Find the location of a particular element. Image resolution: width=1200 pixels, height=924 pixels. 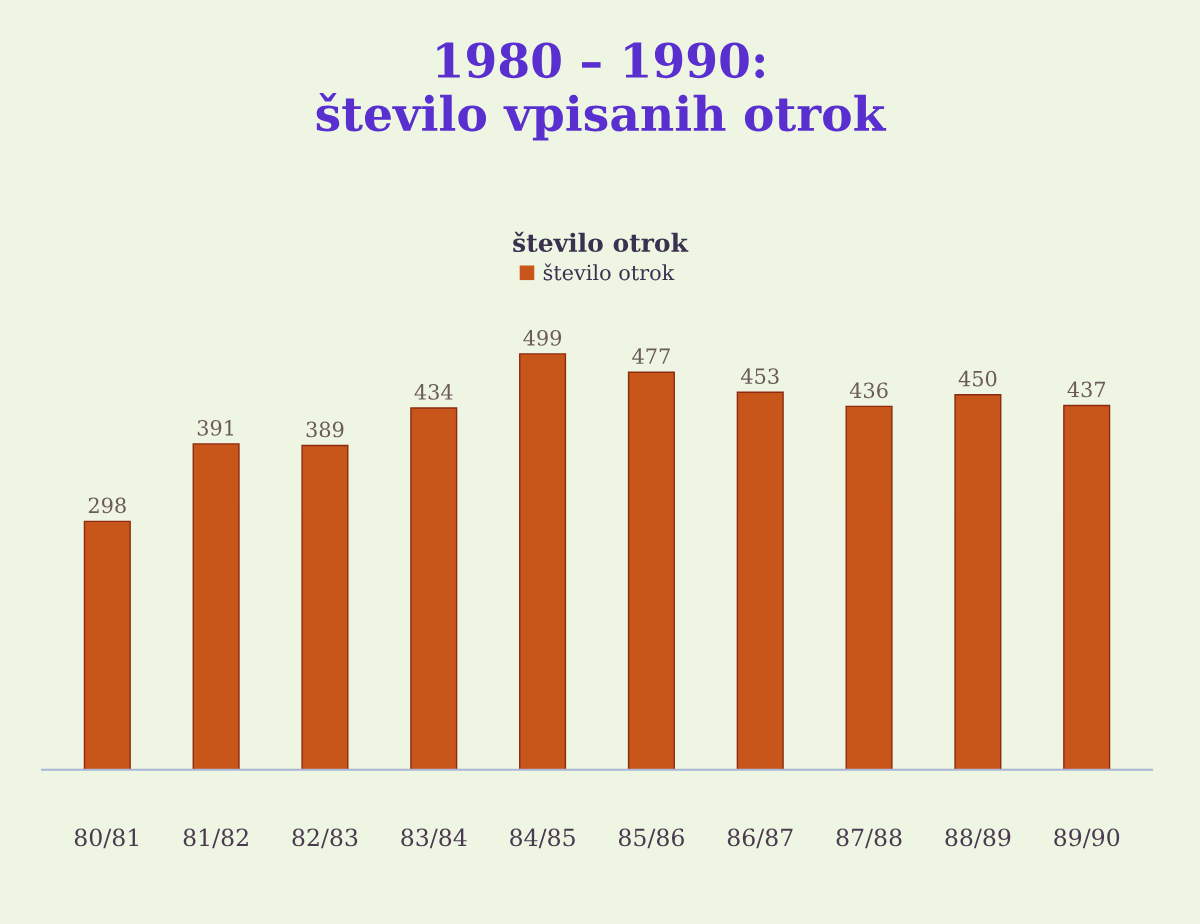

x-tick-label: 81/82 is located at coordinates (215, 838).